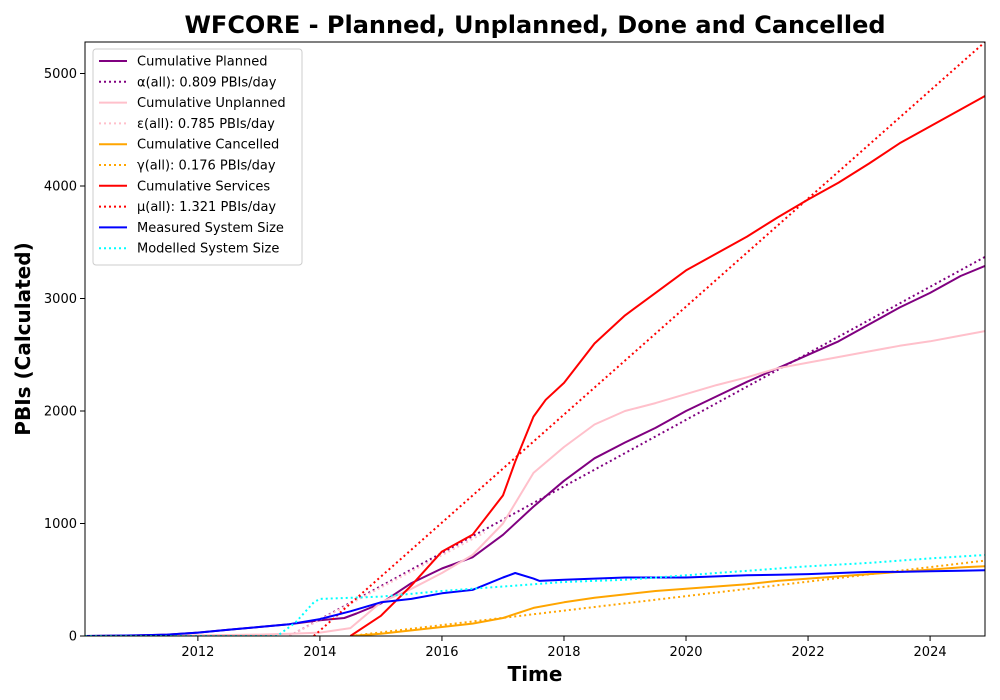 This screenshot has height=700, width=1000. I want to click on y-tick-label: 0, so click(73, 637).